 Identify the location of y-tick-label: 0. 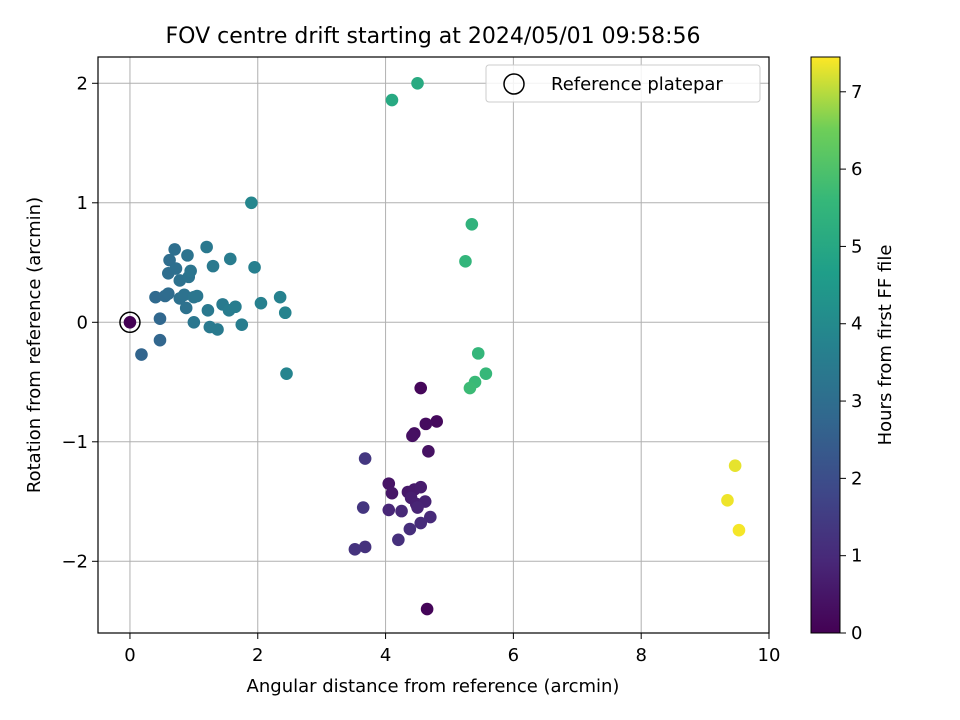
(82, 322).